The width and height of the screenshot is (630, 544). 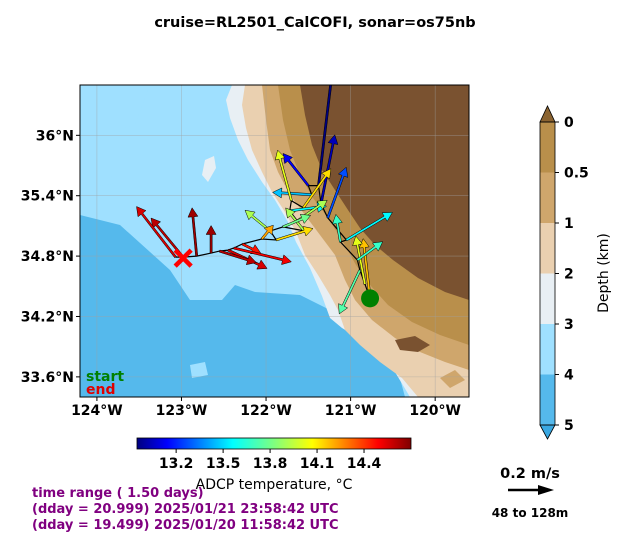 I want to click on temperature-ticks: 13.2 13.5 13.8 14.1 14.4, so click(x=270, y=460).